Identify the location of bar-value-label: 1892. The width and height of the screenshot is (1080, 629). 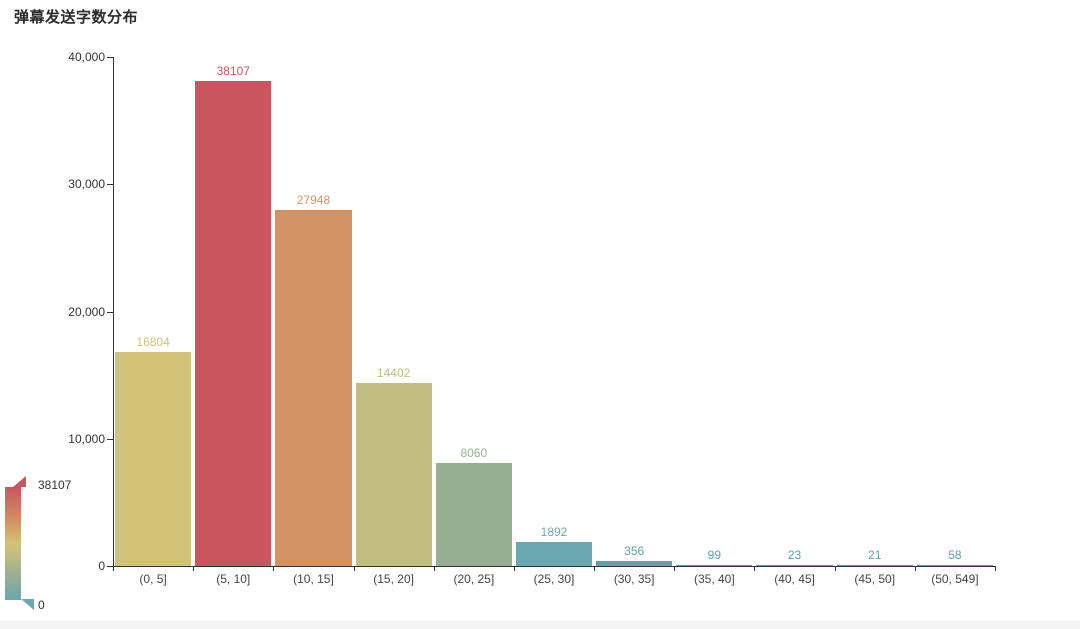
(554, 531).